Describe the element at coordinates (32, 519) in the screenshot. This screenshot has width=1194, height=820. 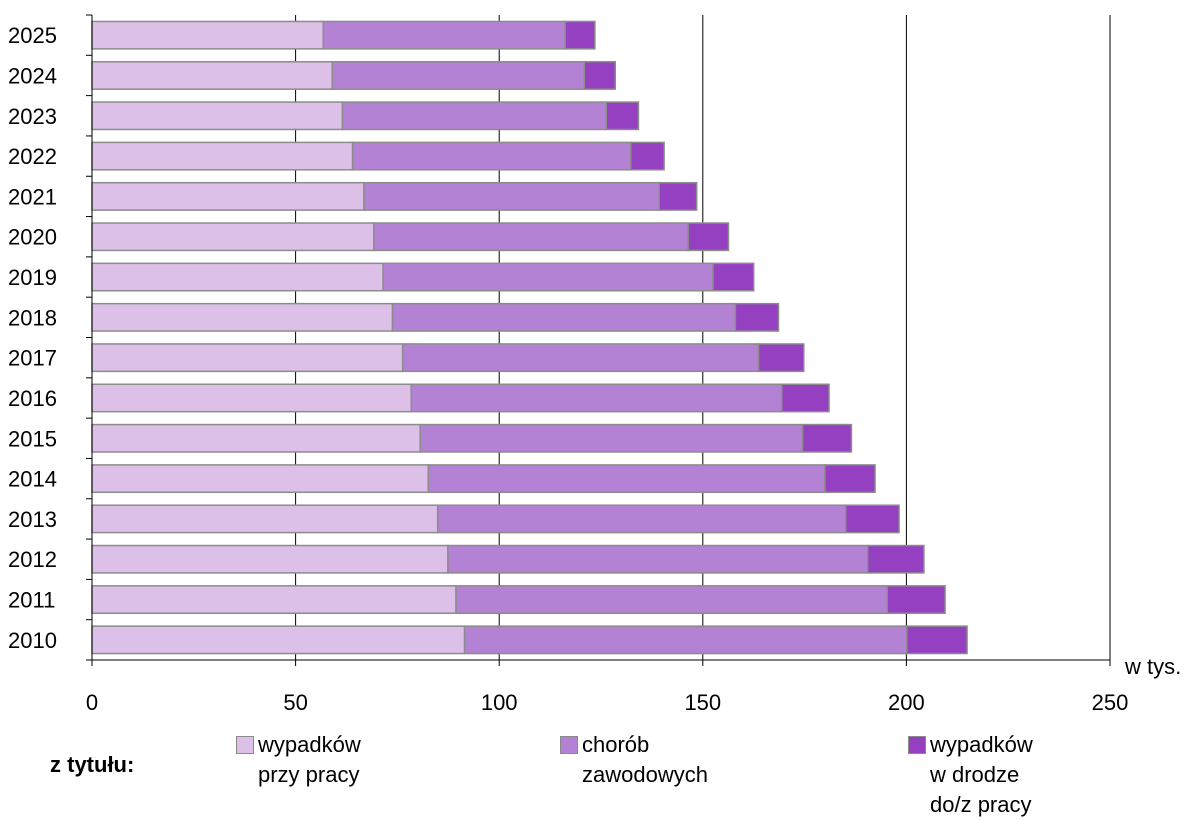
I see `y-label-2013: 2013` at that location.